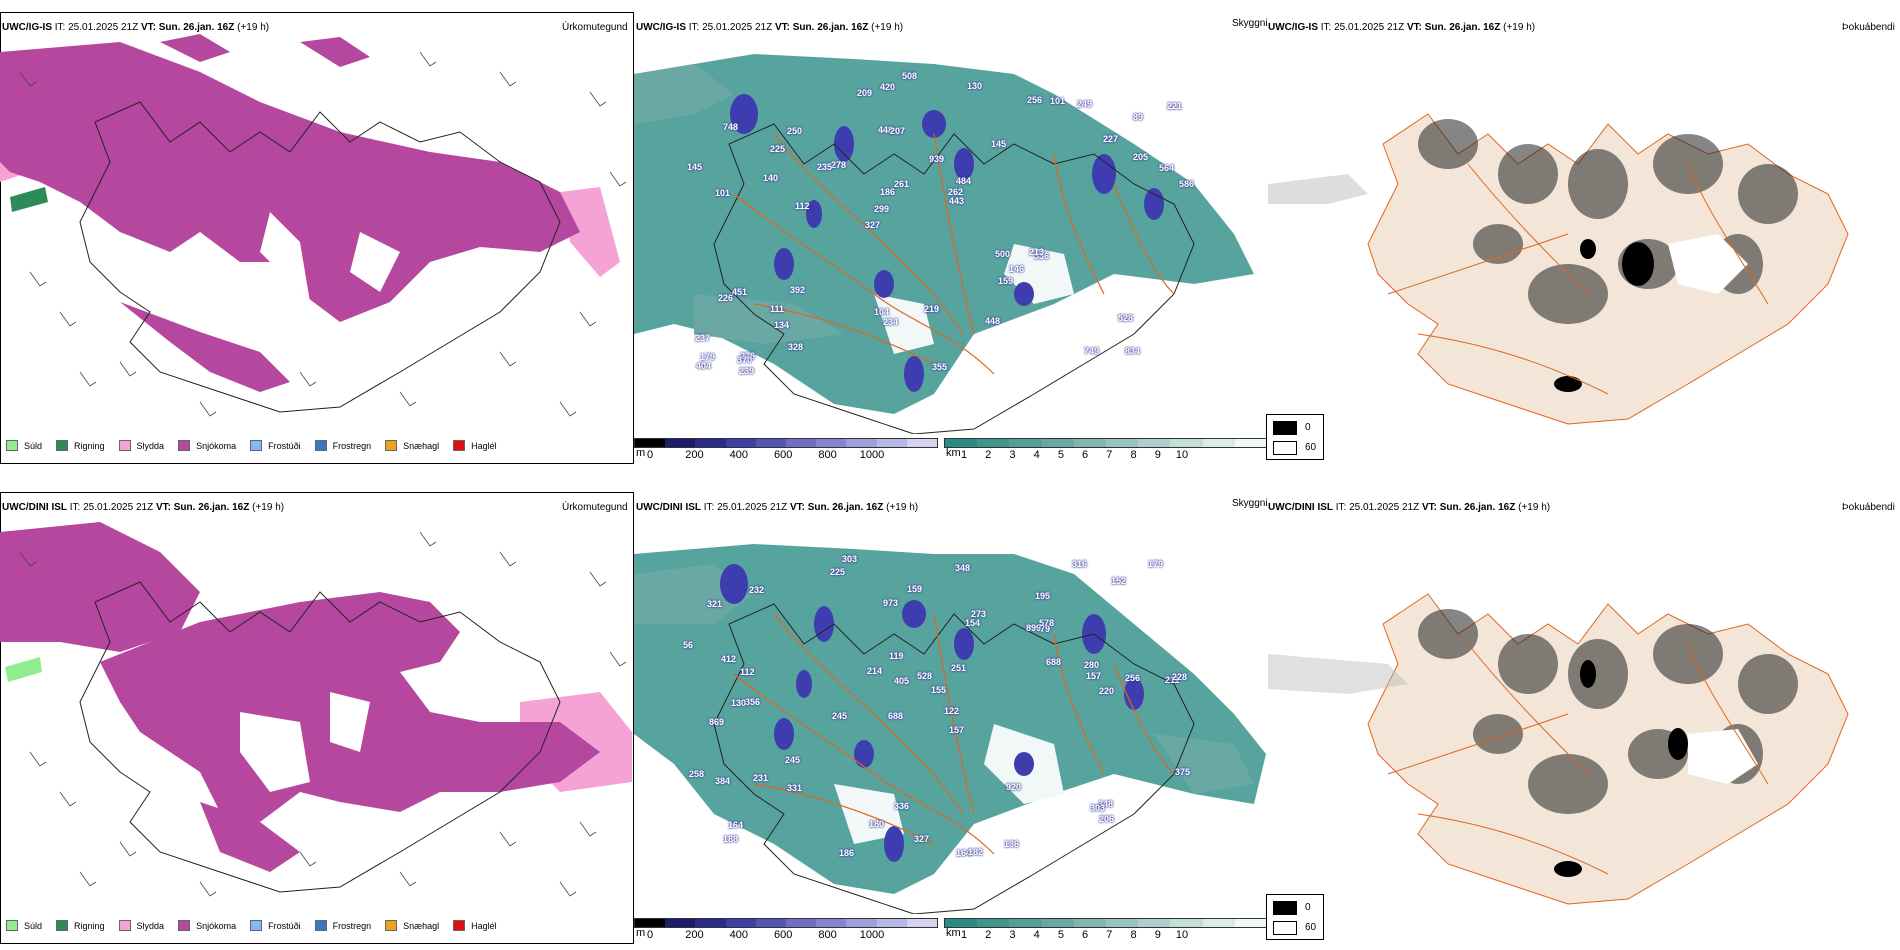 This screenshot has height=950, width=1900. What do you see at coordinates (484, 445) in the screenshot?
I see `legend-label: Haglél` at bounding box center [484, 445].